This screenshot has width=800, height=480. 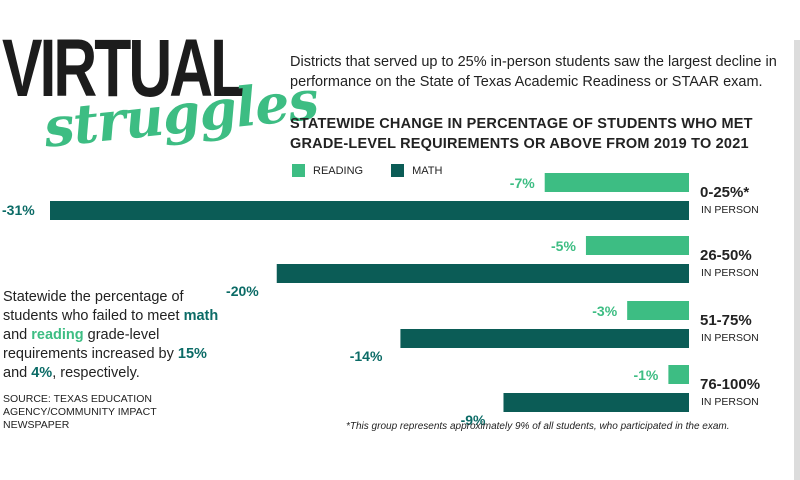 I want to click on data-label-math-1: -31%, so click(x=18, y=210).